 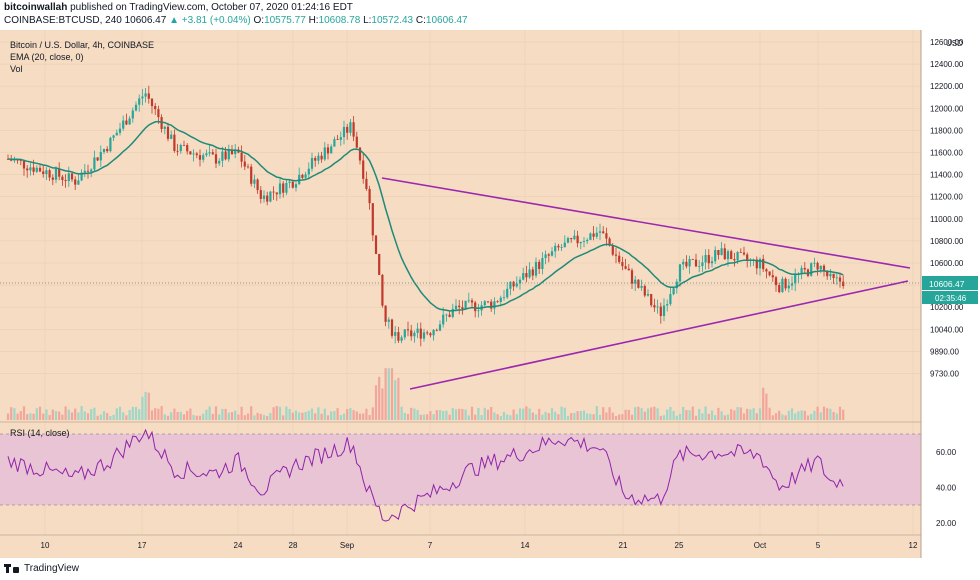 What do you see at coordinates (425, 394) in the screenshot?
I see `volume-bars` at bounding box center [425, 394].